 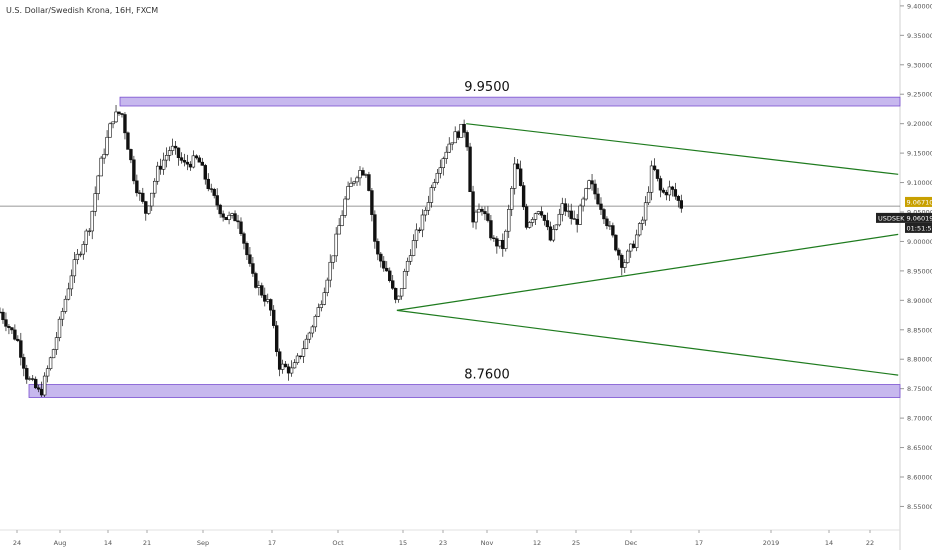 I want to click on descending-projection-line, so click(x=647, y=342).